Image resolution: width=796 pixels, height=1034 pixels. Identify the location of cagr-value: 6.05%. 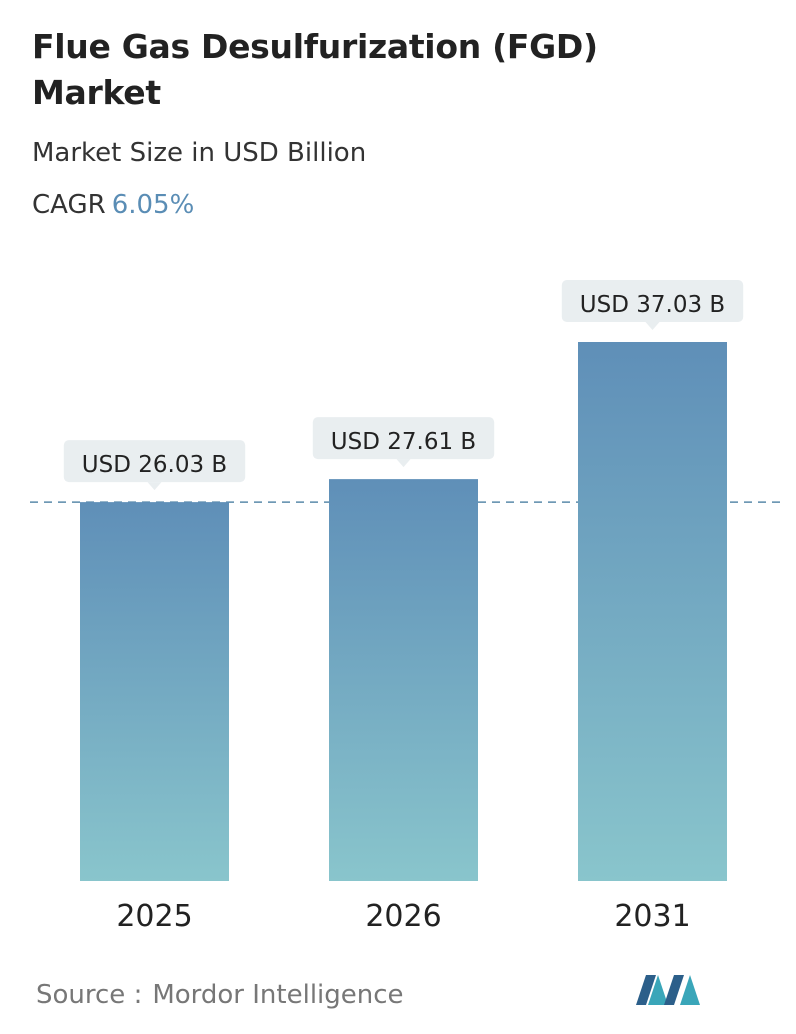
(153, 205).